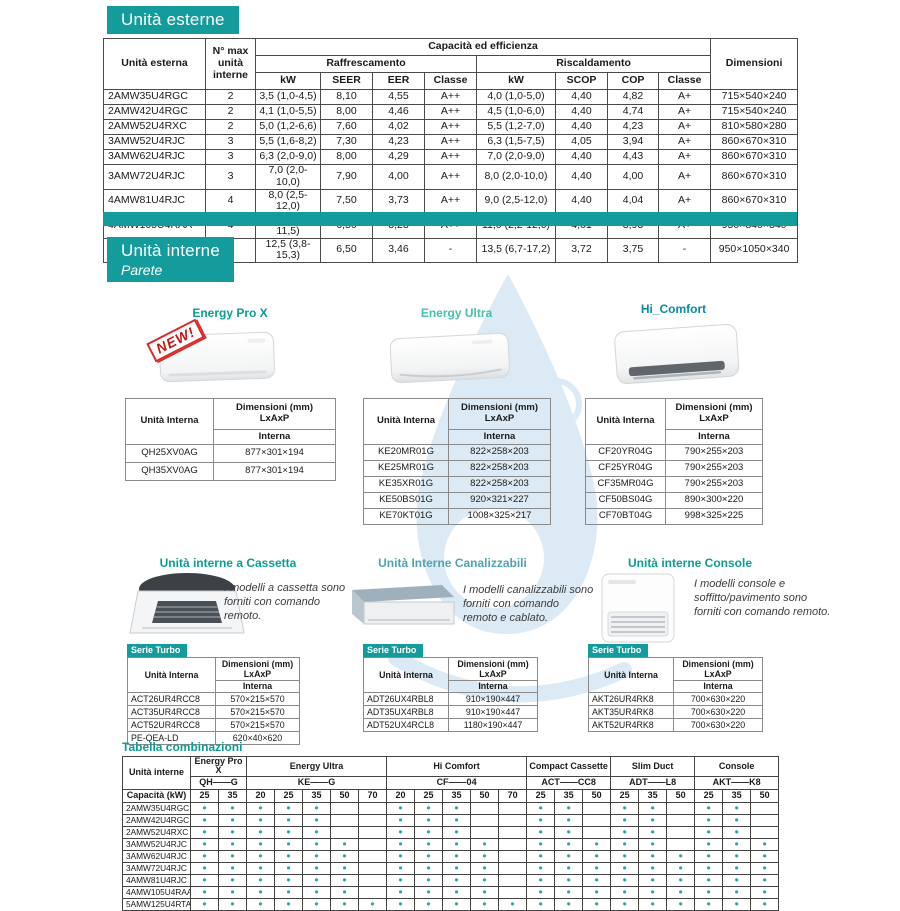  What do you see at coordinates (631, 725) in the screenshot?
I see `table-cell: AKT52UR4RK8` at bounding box center [631, 725].